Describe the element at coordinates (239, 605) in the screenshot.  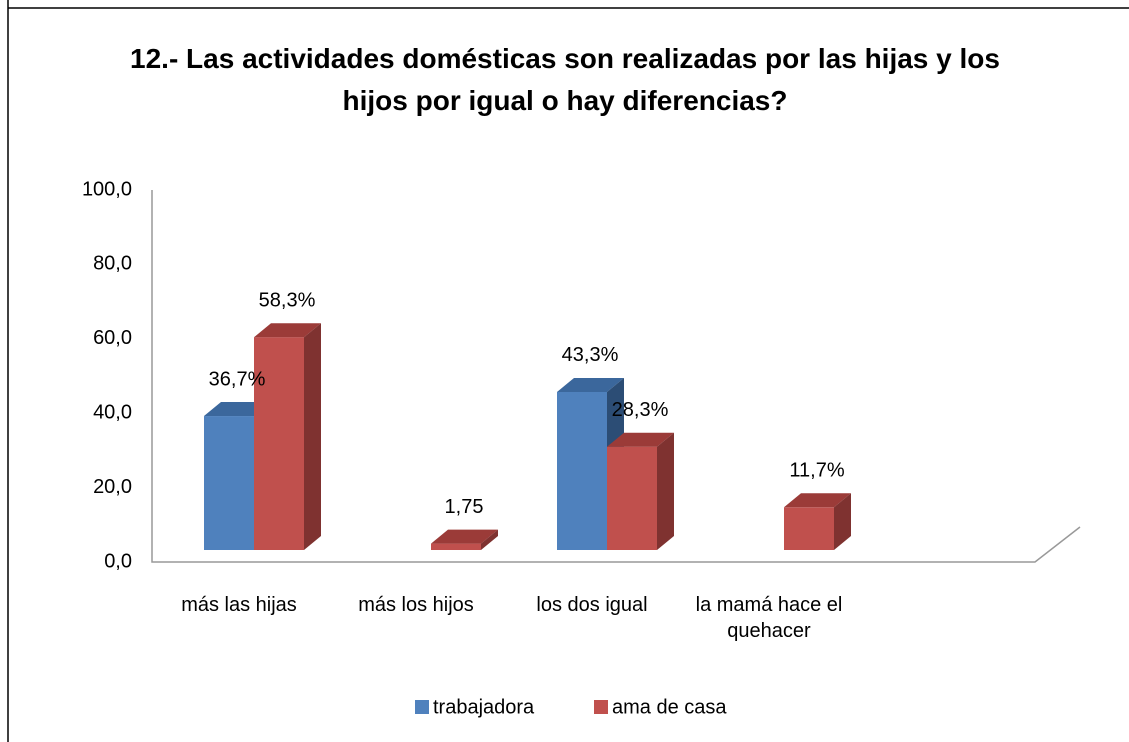
I see `x-tick-label: más las hijas` at that location.